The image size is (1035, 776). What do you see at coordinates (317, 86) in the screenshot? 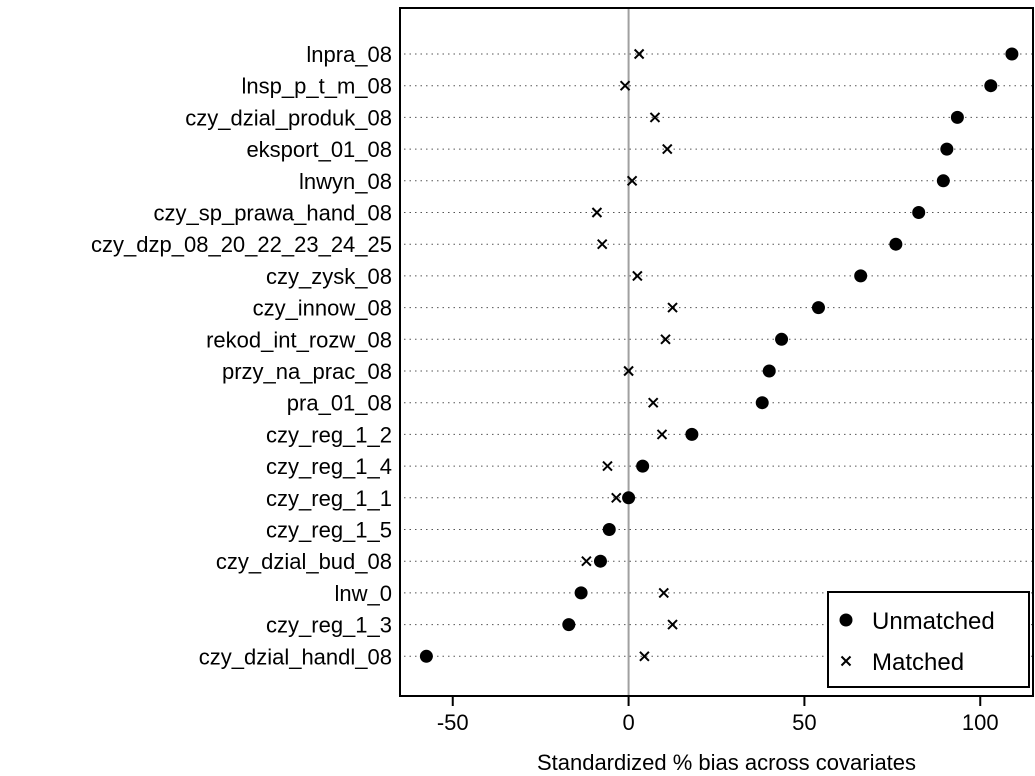
I see `category-label: lnsp_p_t_m_08` at bounding box center [317, 86].